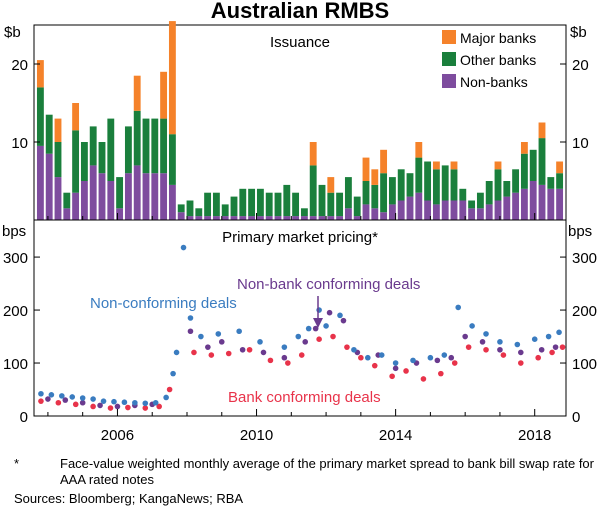  What do you see at coordinates (449, 37) in the screenshot?
I see `legend-swatch-major-banks` at bounding box center [449, 37].